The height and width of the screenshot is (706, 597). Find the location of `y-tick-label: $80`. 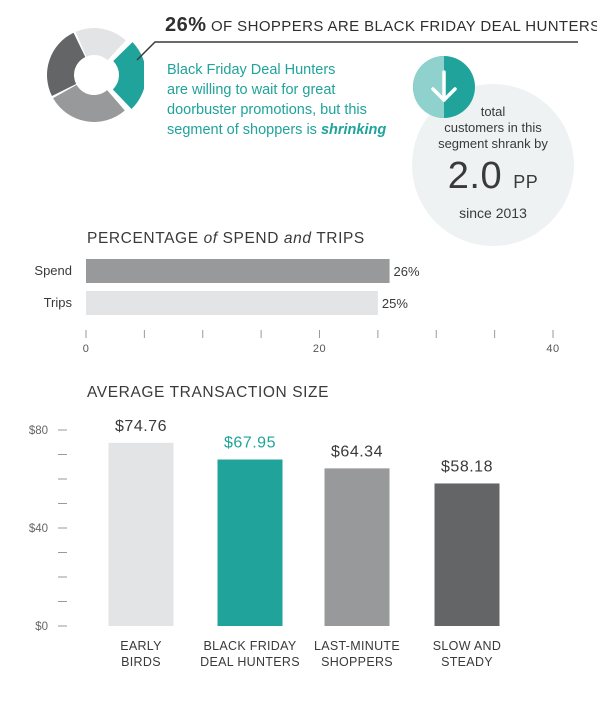

y-tick-label: $80 is located at coordinates (38, 431).